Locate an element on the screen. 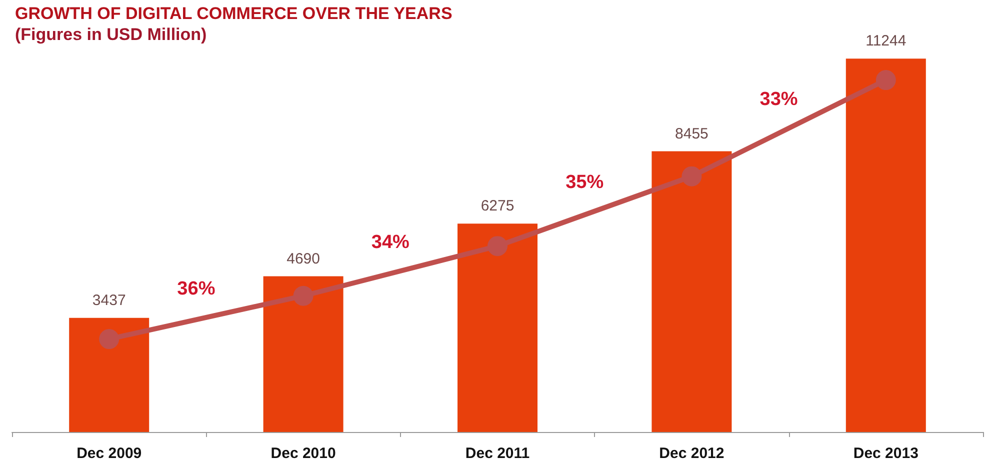 This screenshot has height=467, width=995. annotation: 34% is located at coordinates (390, 242).